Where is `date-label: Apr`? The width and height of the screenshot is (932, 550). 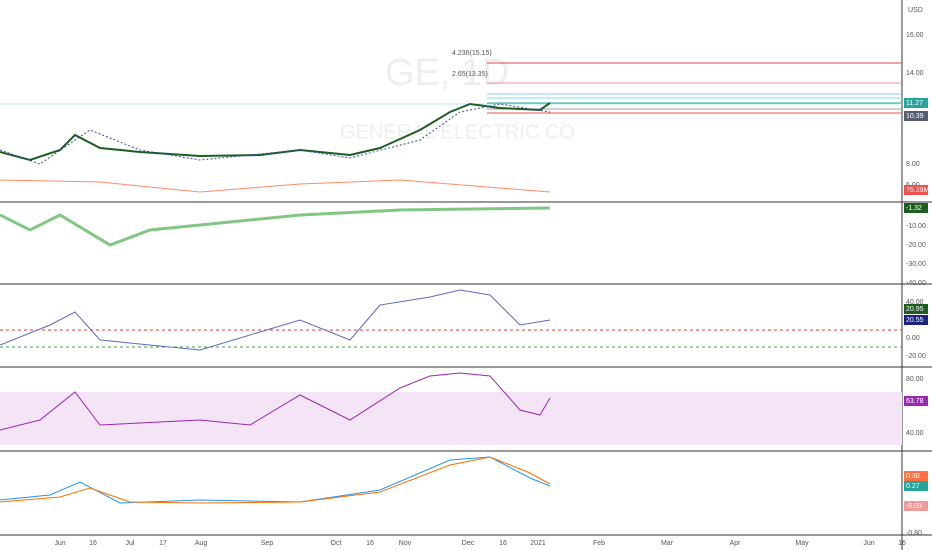
date-label: Apr is located at coordinates (736, 543).